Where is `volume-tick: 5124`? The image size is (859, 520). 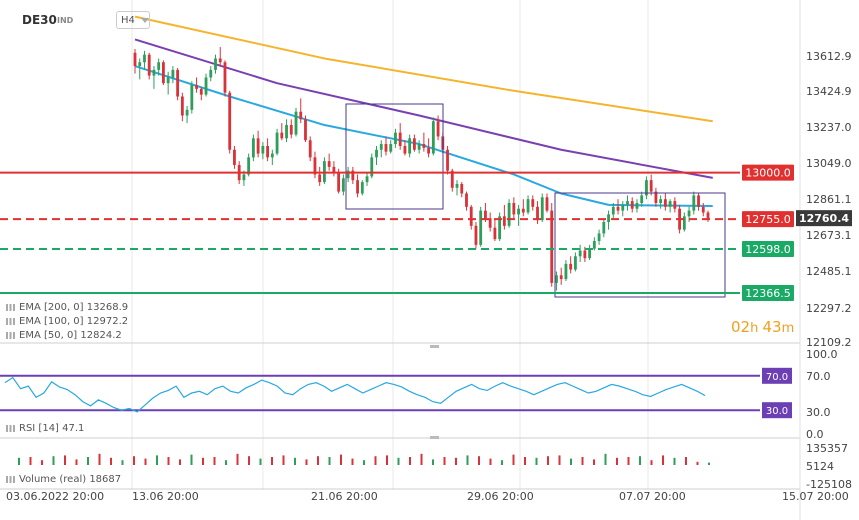
volume-tick: 5124 is located at coordinates (820, 466).